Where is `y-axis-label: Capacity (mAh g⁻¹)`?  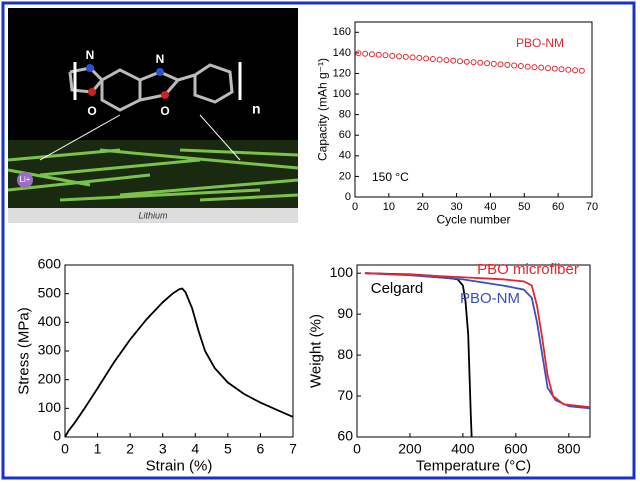 y-axis-label: Capacity (mAh g⁻¹) is located at coordinates (322, 109).